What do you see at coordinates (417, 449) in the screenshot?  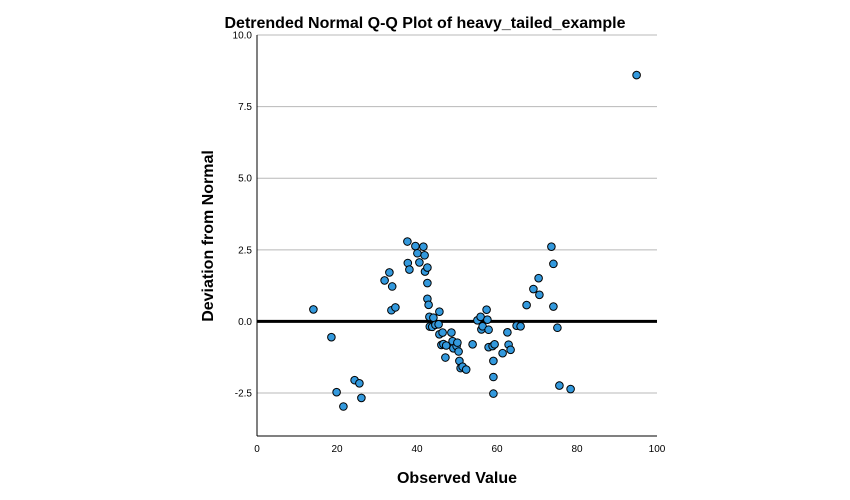 I see `x-tick-label: 40` at bounding box center [417, 449].